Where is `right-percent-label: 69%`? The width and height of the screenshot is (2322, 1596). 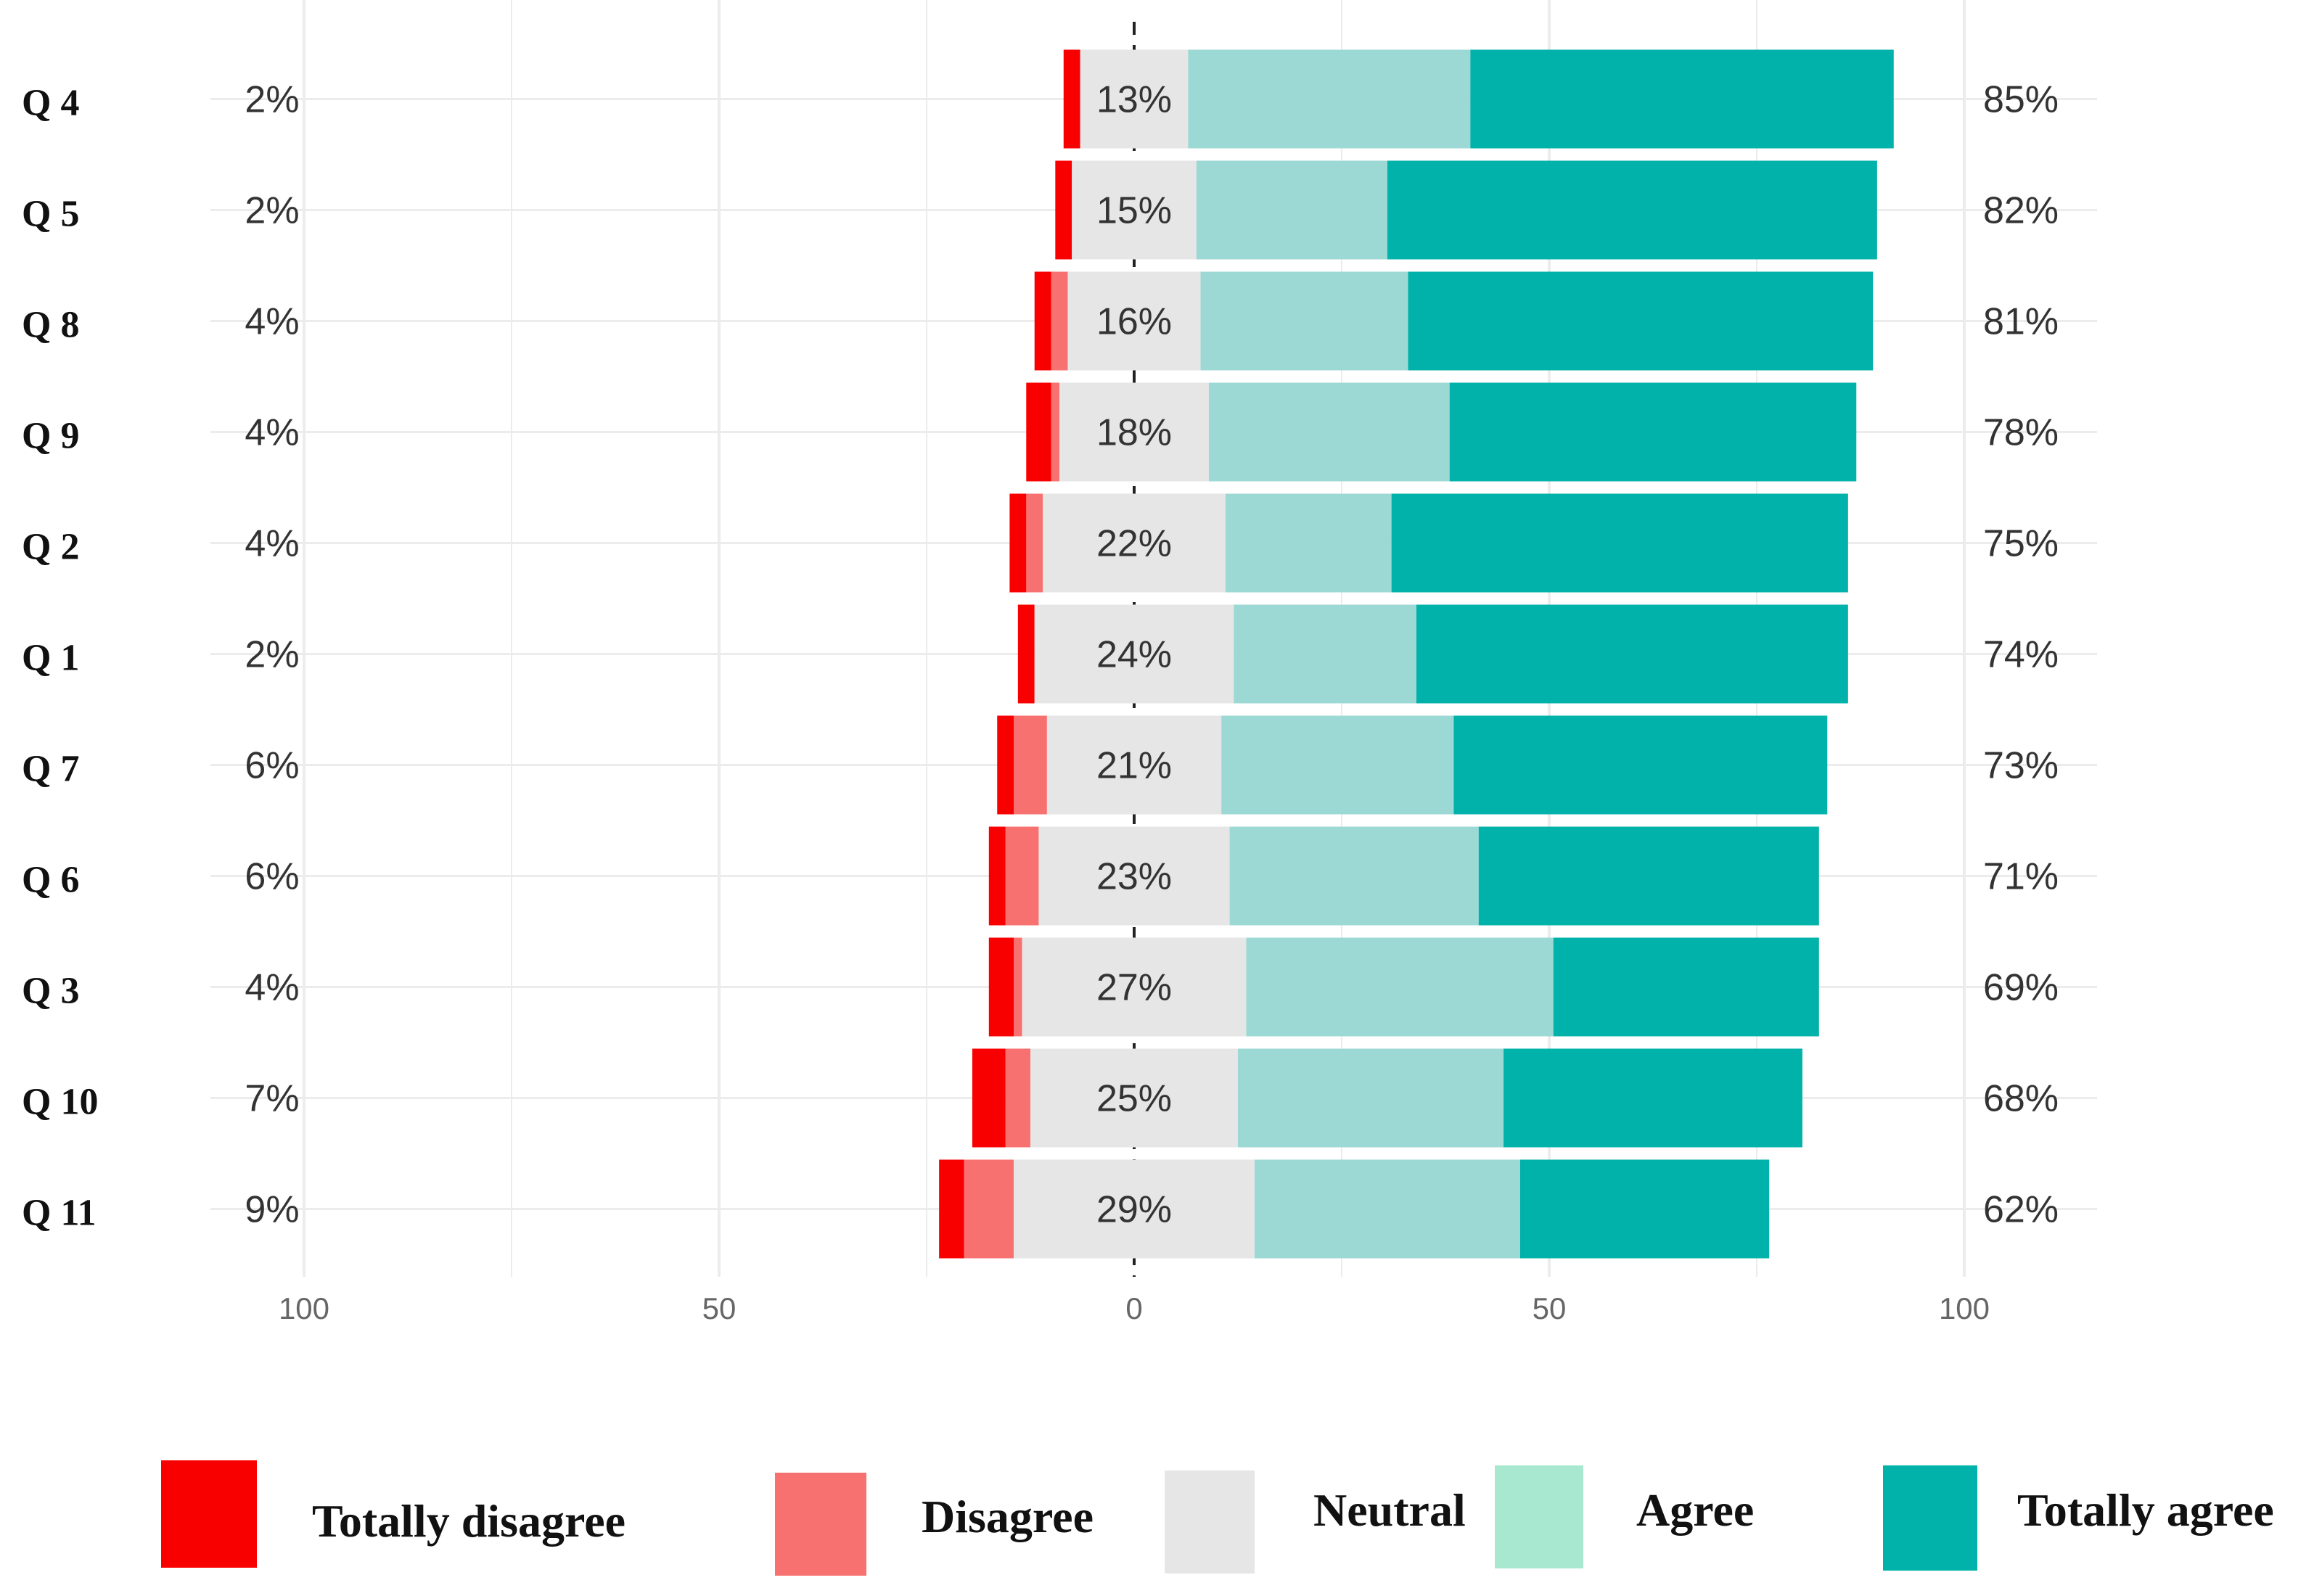 right-percent-label: 69% is located at coordinates (2021, 988).